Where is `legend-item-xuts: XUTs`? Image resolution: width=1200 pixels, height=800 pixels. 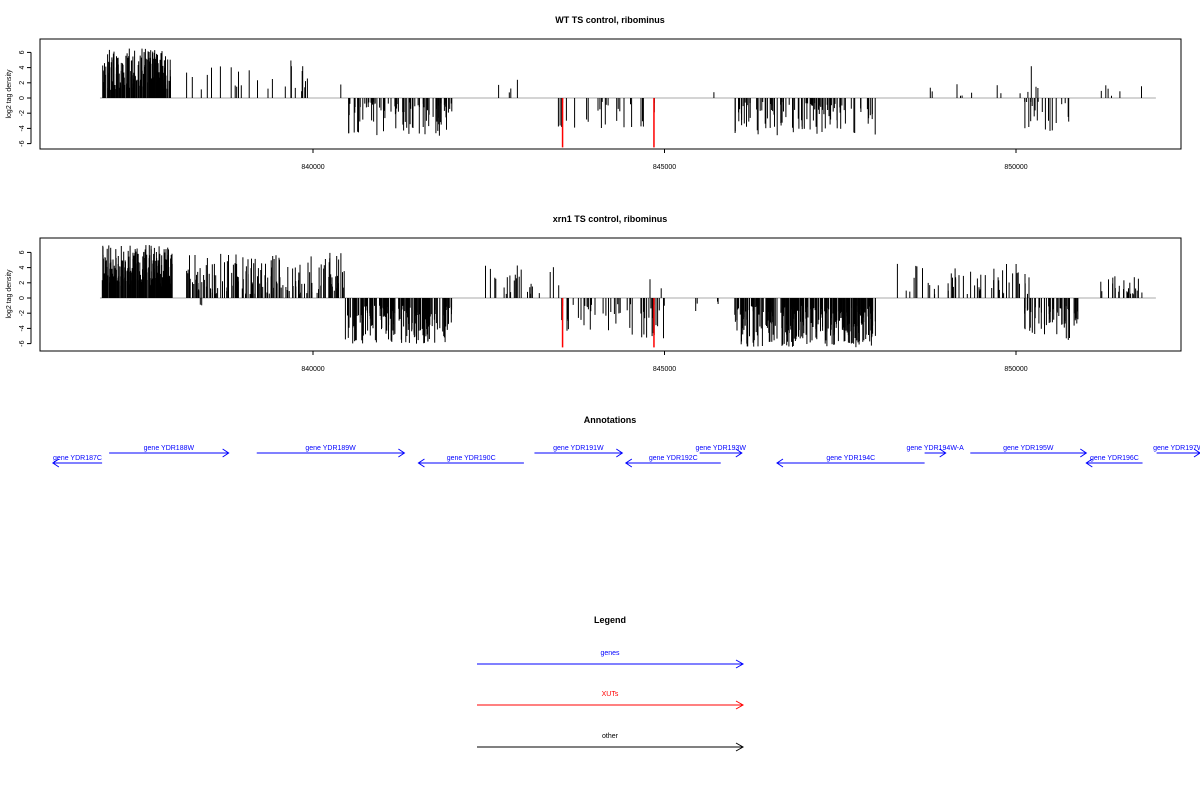
legend-item-xuts: XUTs is located at coordinates (611, 700).